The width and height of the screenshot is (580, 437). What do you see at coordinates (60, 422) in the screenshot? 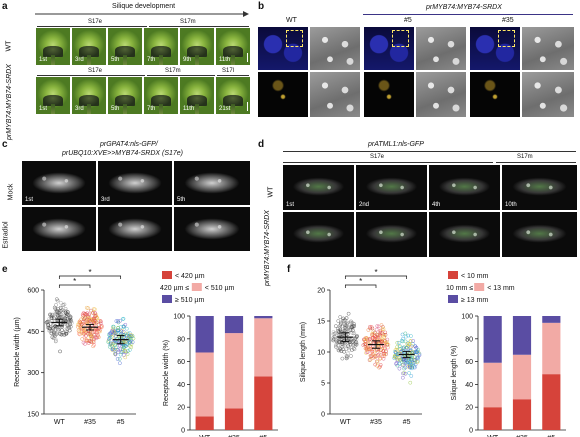
I see `x-tick-label: WT` at bounding box center [60, 422].